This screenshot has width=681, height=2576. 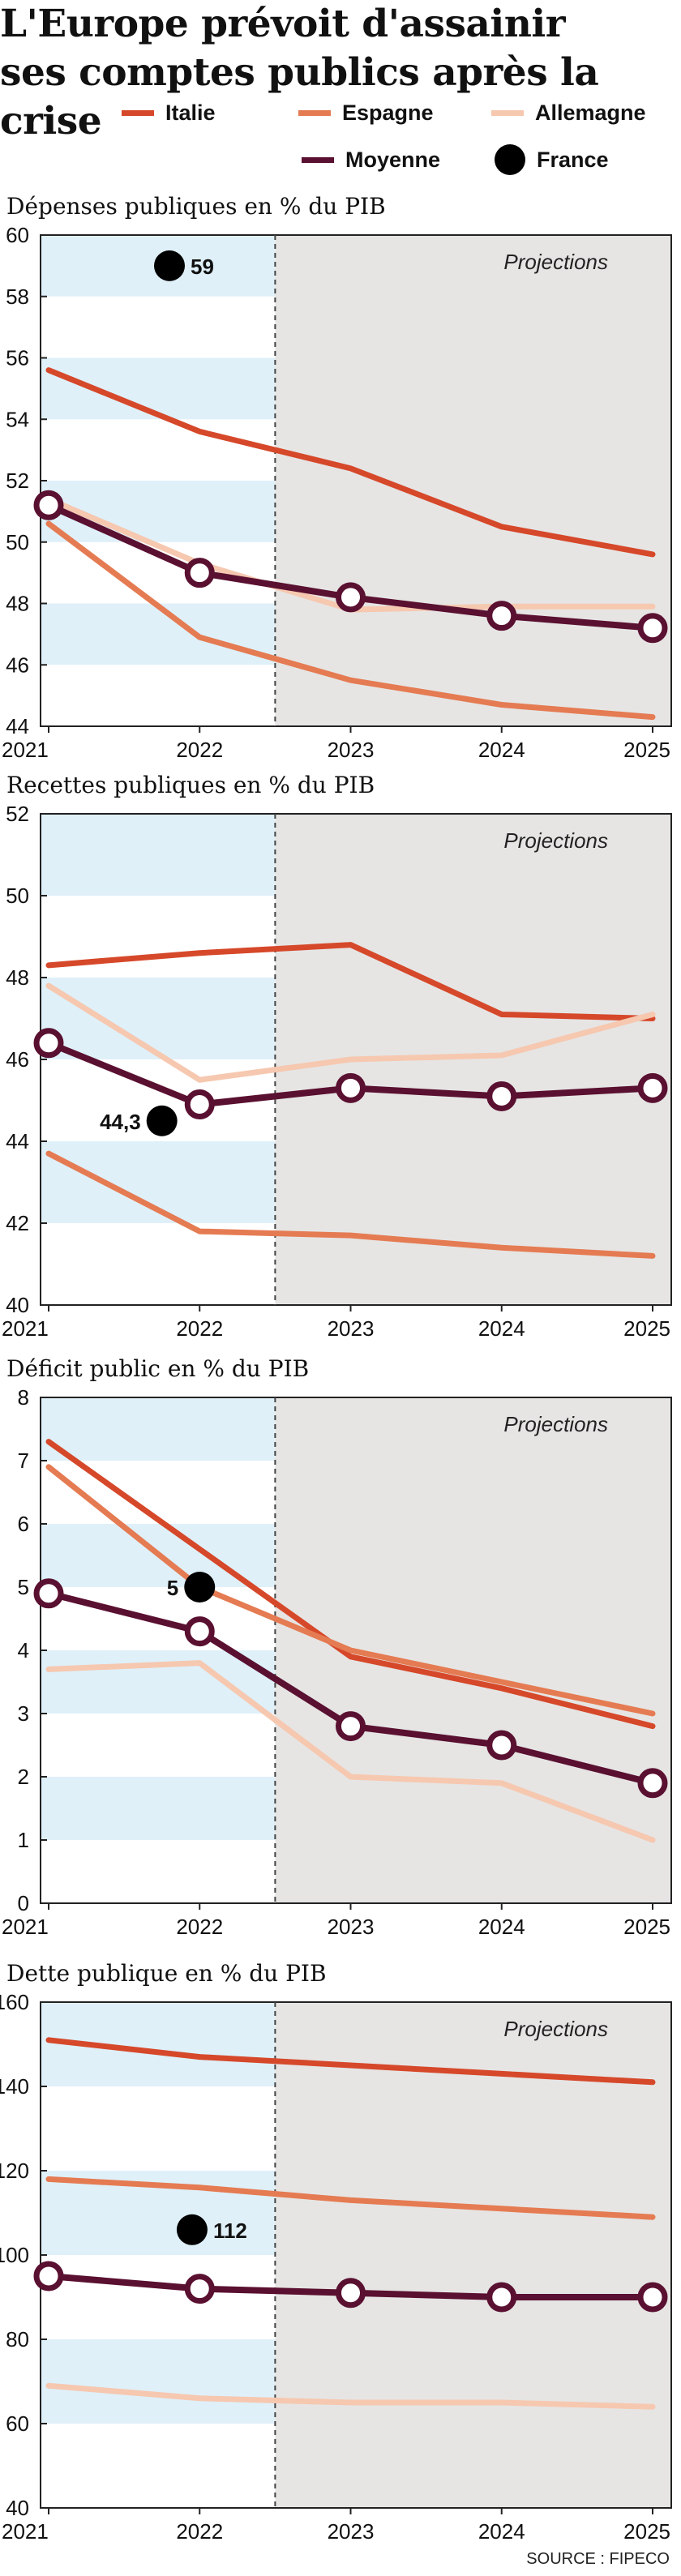 What do you see at coordinates (283, 24) in the screenshot?
I see `title-line-1: L'Europe prévoit d'assainir` at bounding box center [283, 24].